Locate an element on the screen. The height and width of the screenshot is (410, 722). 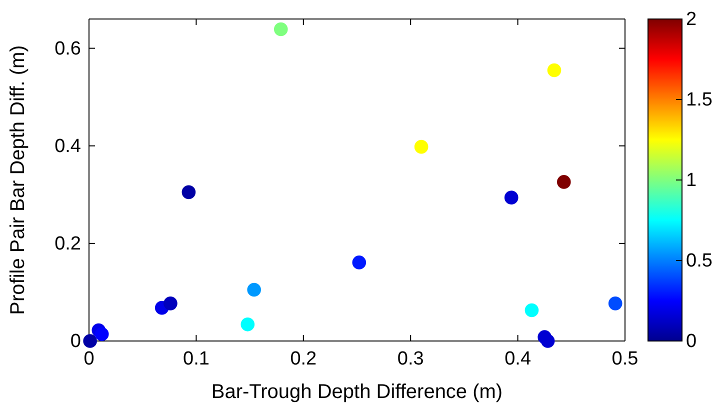
y-tick-label: 0.2 is located at coordinates (67, 244).